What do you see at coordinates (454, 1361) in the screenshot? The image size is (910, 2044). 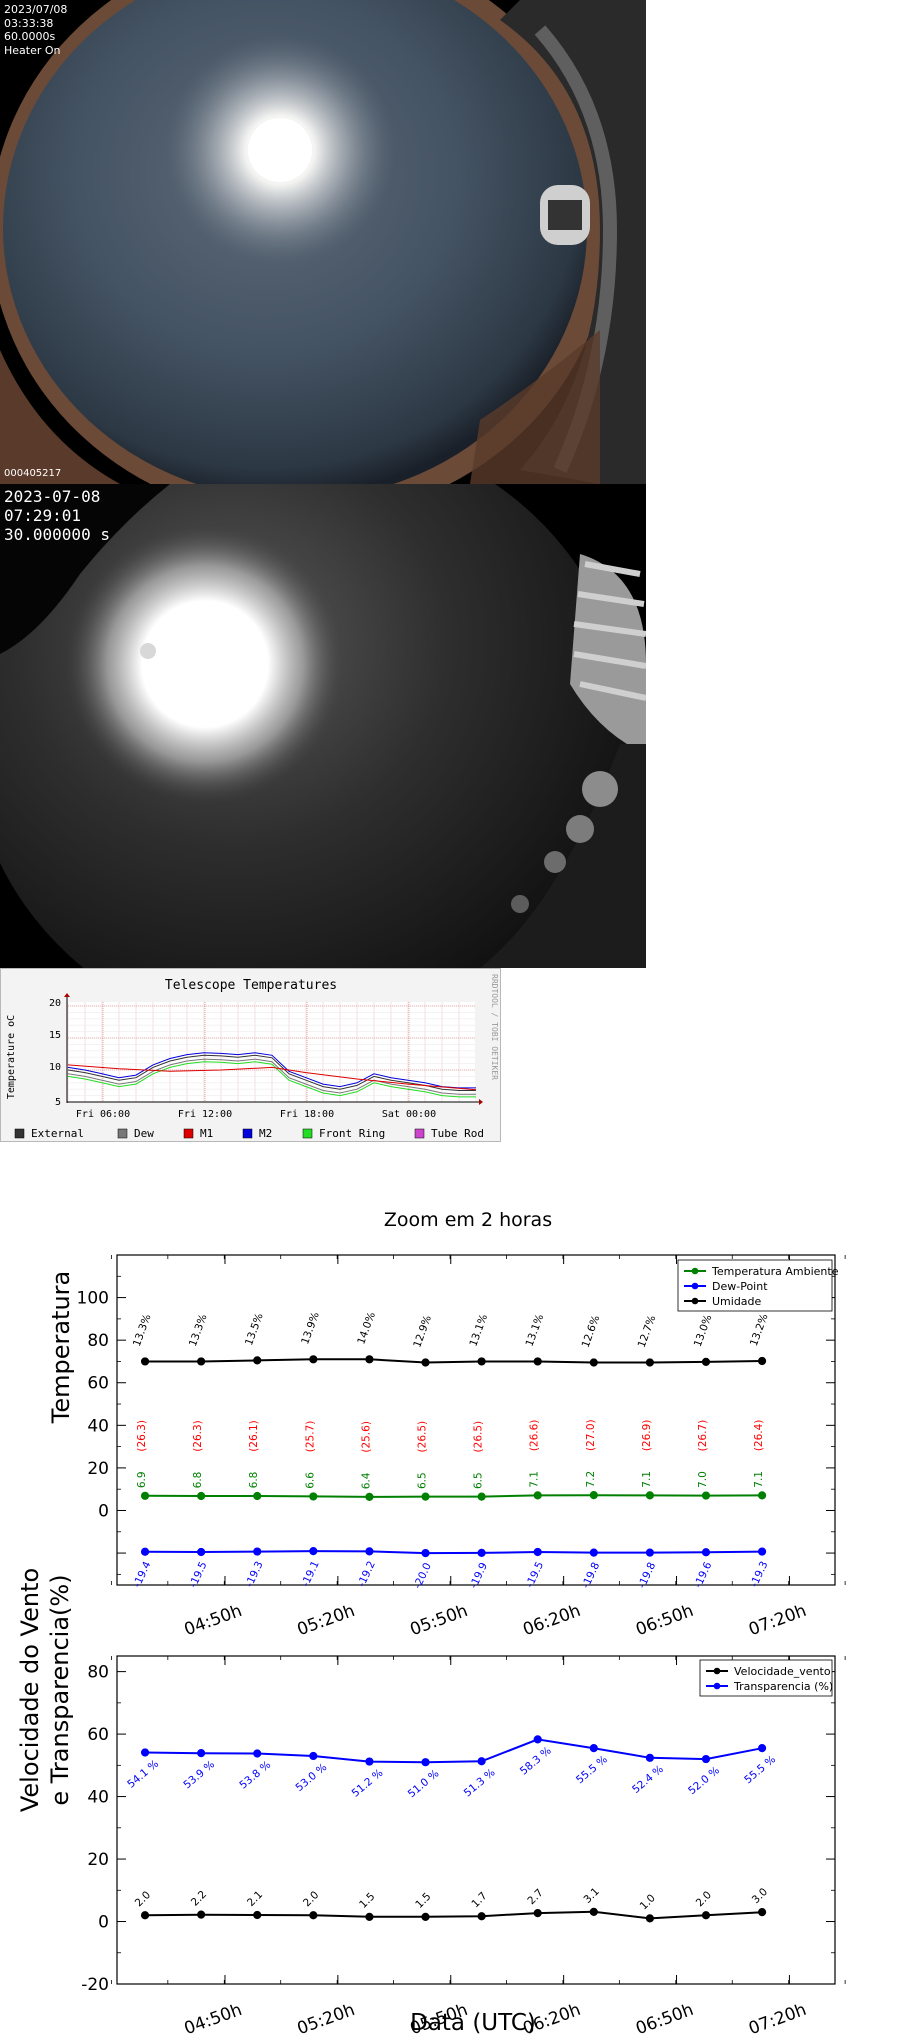 I see `umidade-line` at bounding box center [454, 1361].